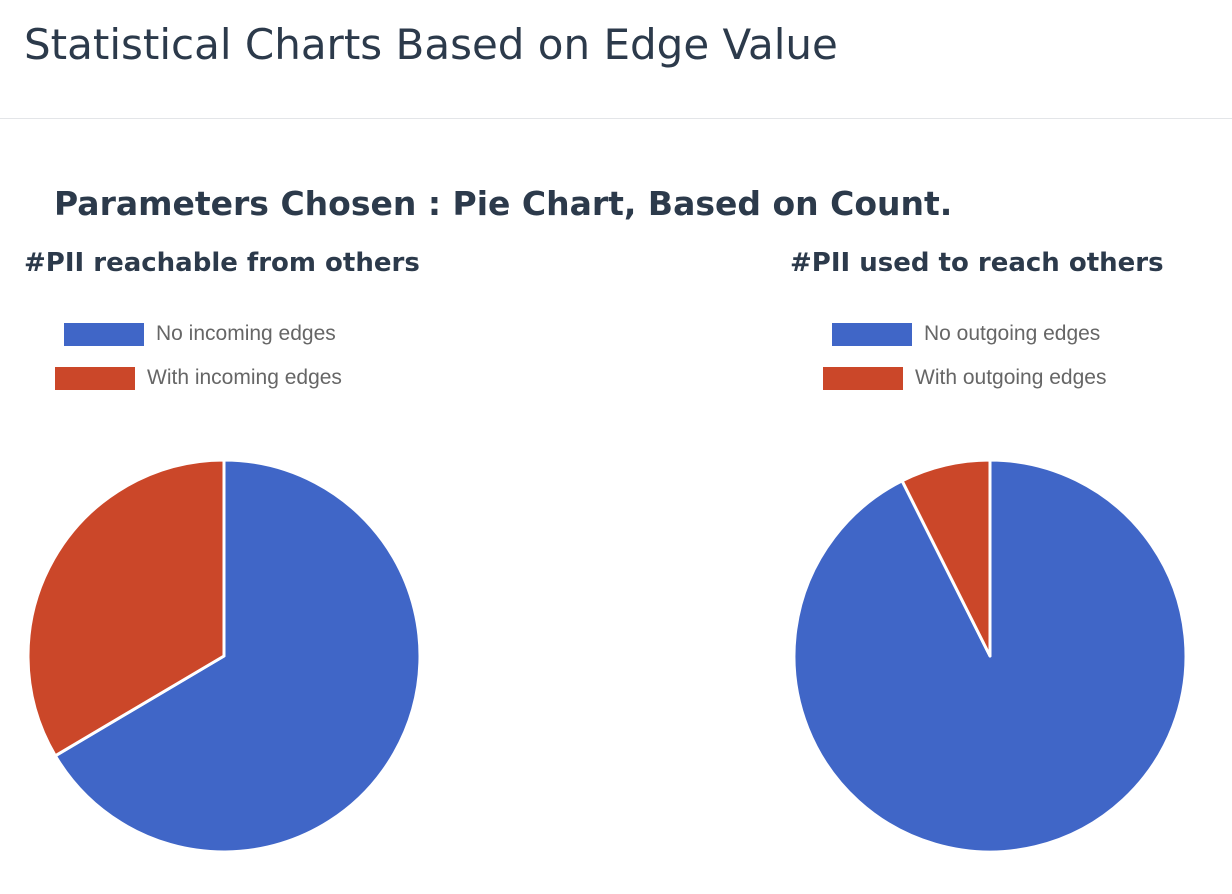  What do you see at coordinates (946, 558) in the screenshot?
I see `pie-slice-with-outgoing-edges` at bounding box center [946, 558].